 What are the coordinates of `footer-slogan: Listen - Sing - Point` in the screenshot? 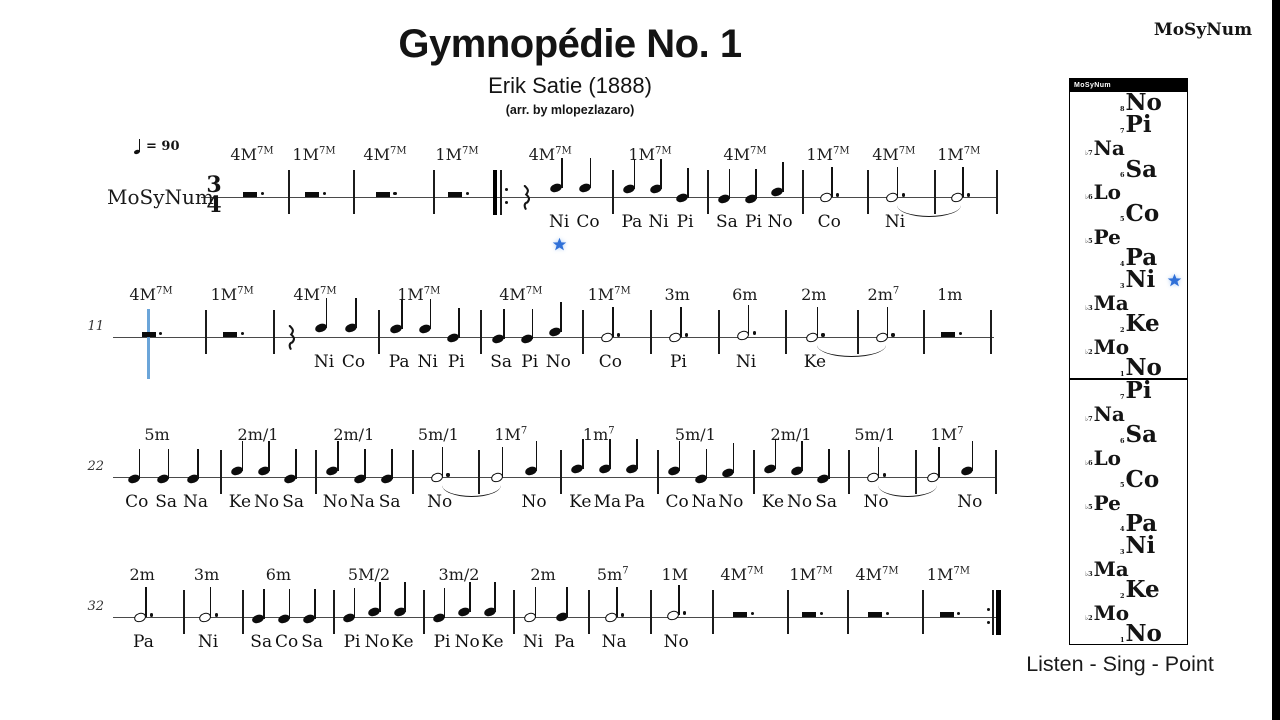 It's located at (1120, 664).